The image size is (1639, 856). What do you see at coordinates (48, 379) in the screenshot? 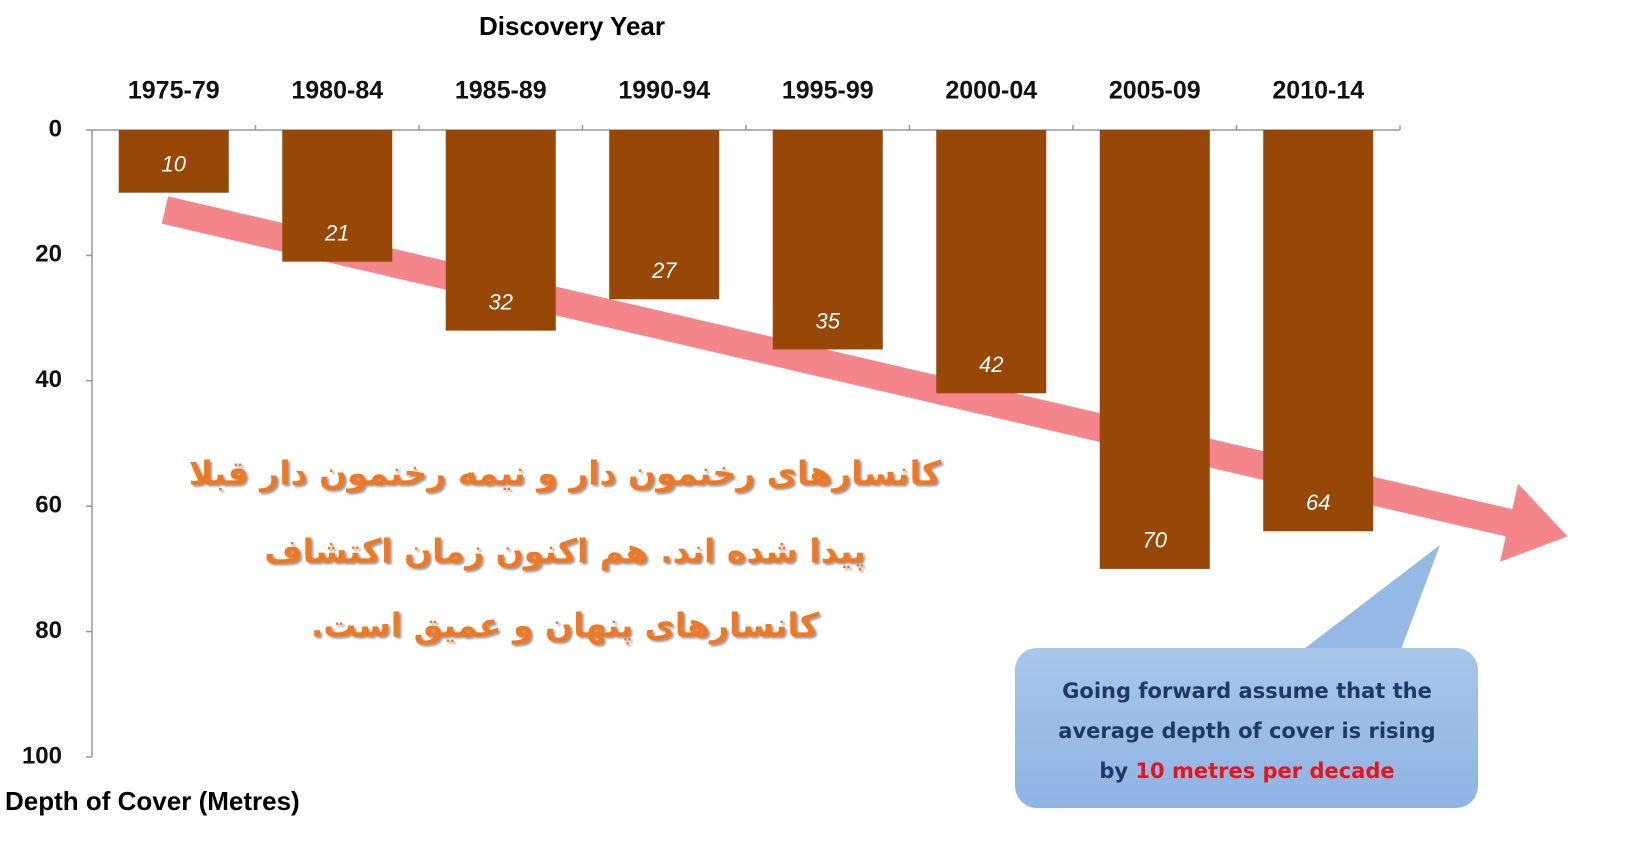
I see `y-tick-label: 40` at bounding box center [48, 379].